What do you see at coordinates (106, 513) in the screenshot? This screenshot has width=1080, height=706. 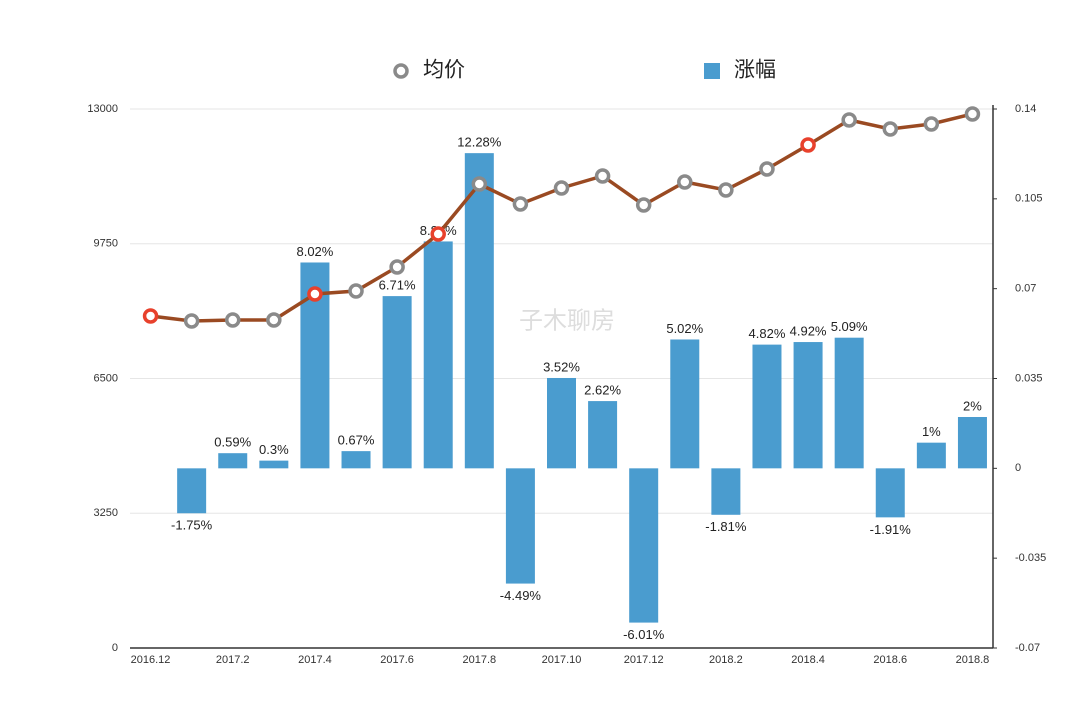 I see `y-tick-label: 3250` at bounding box center [106, 513].